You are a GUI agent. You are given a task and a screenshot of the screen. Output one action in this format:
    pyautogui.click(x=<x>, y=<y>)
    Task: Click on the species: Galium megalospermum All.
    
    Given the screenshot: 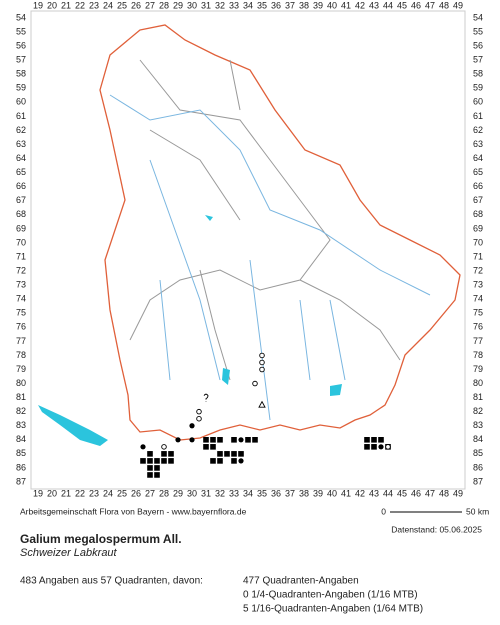 What is the action you would take?
    pyautogui.click(x=101, y=539)
    